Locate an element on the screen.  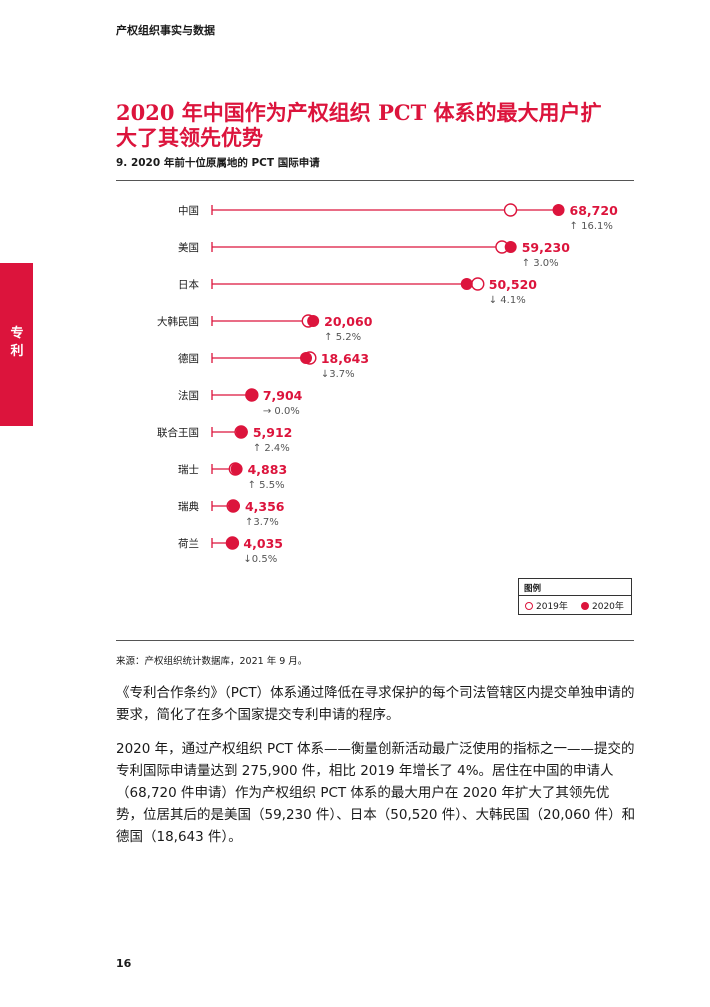
category-label: 中国 is located at coordinates (188, 210).